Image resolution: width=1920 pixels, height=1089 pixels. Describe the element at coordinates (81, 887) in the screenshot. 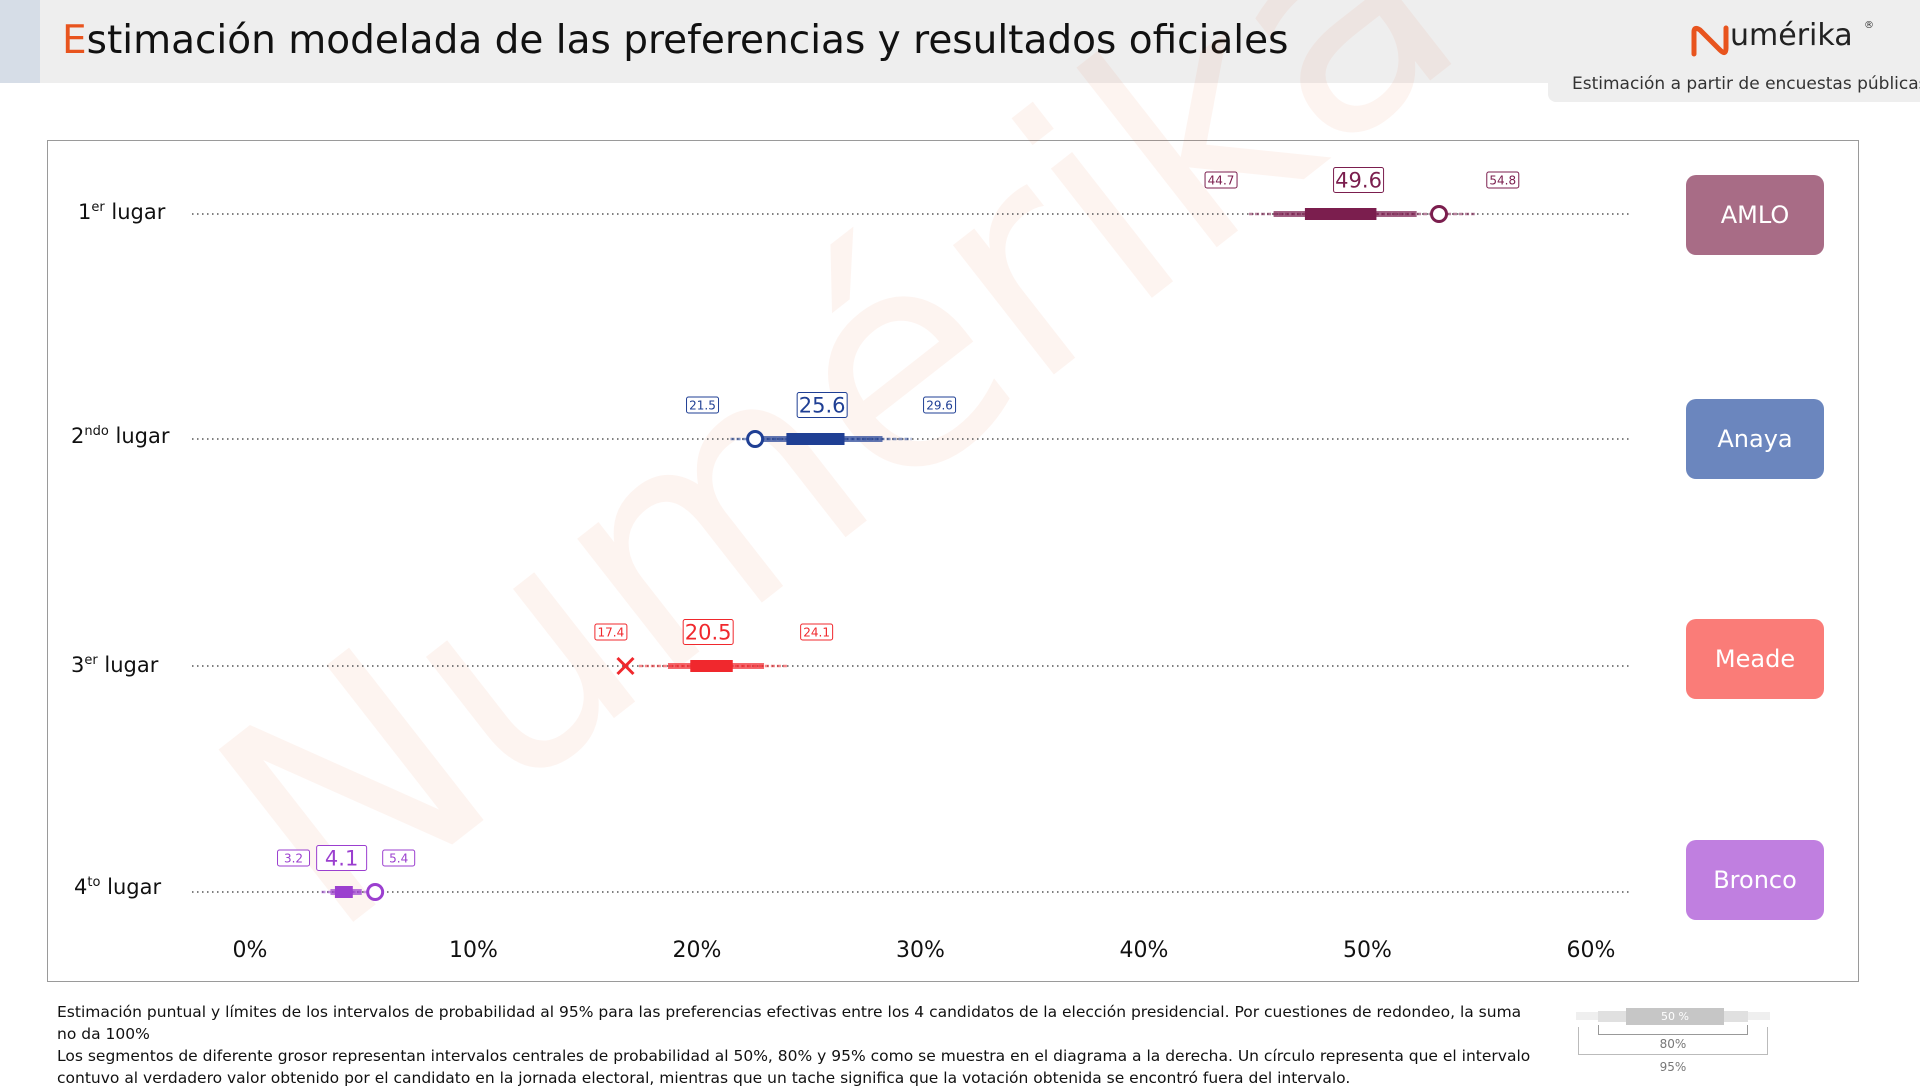

I see `row-ord: 4` at that location.